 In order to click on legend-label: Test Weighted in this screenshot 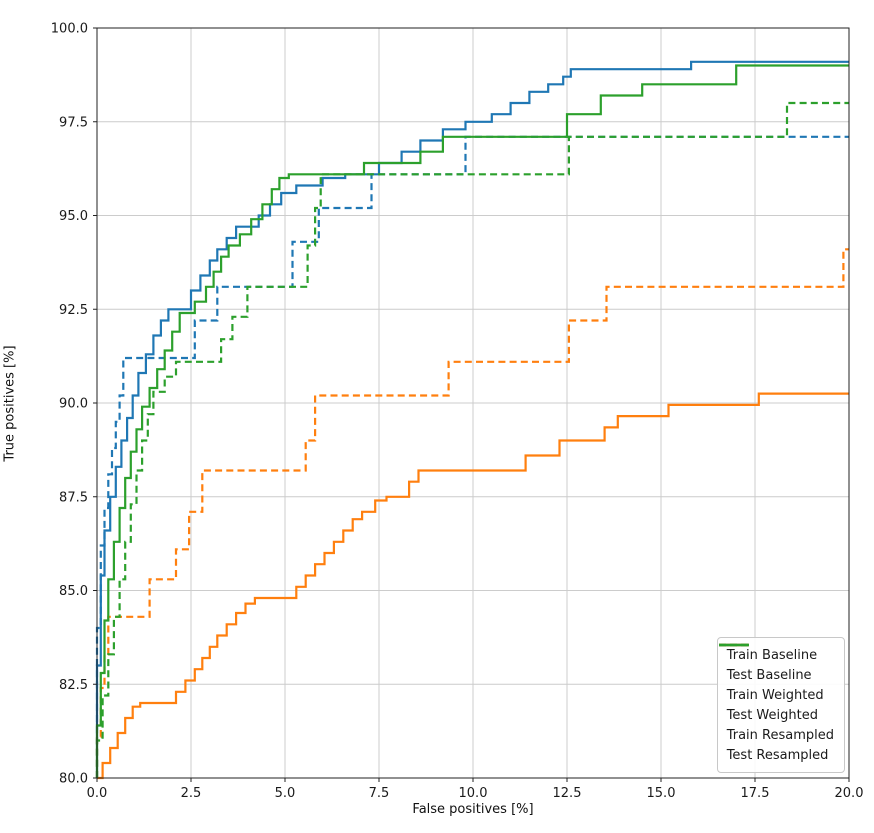, I will do `click(772, 715)`.